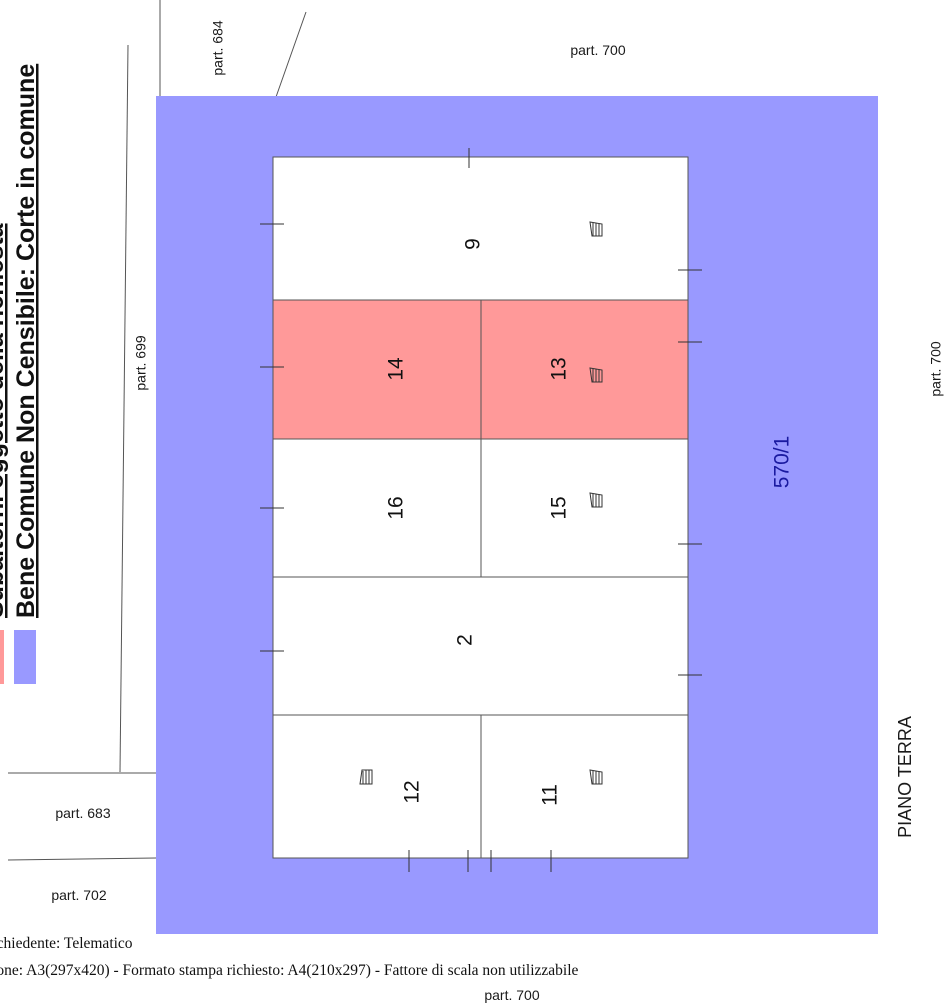  I want to click on footer-requester: Richiedente: Telematico, so click(66, 943).